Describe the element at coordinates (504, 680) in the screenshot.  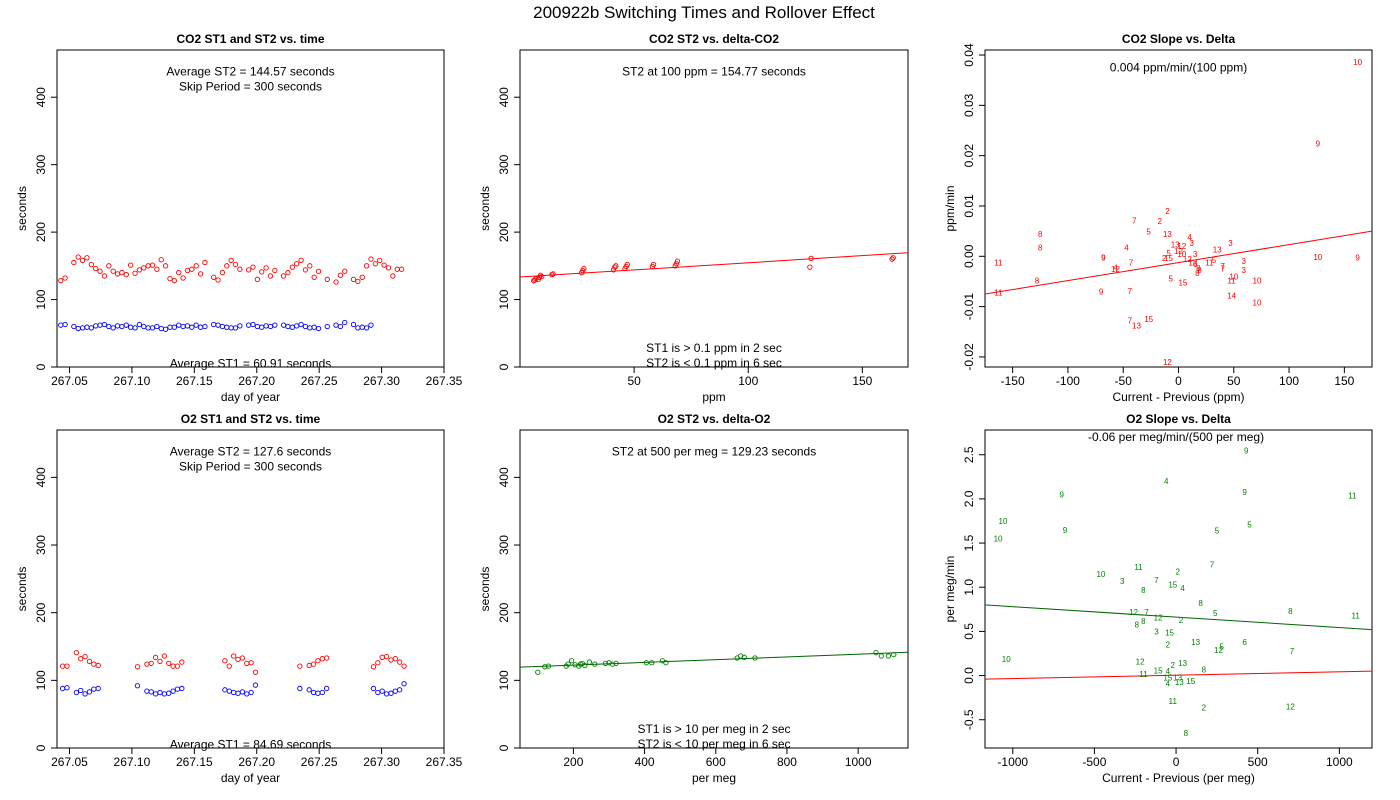
I see `y-tick-label: 100` at that location.